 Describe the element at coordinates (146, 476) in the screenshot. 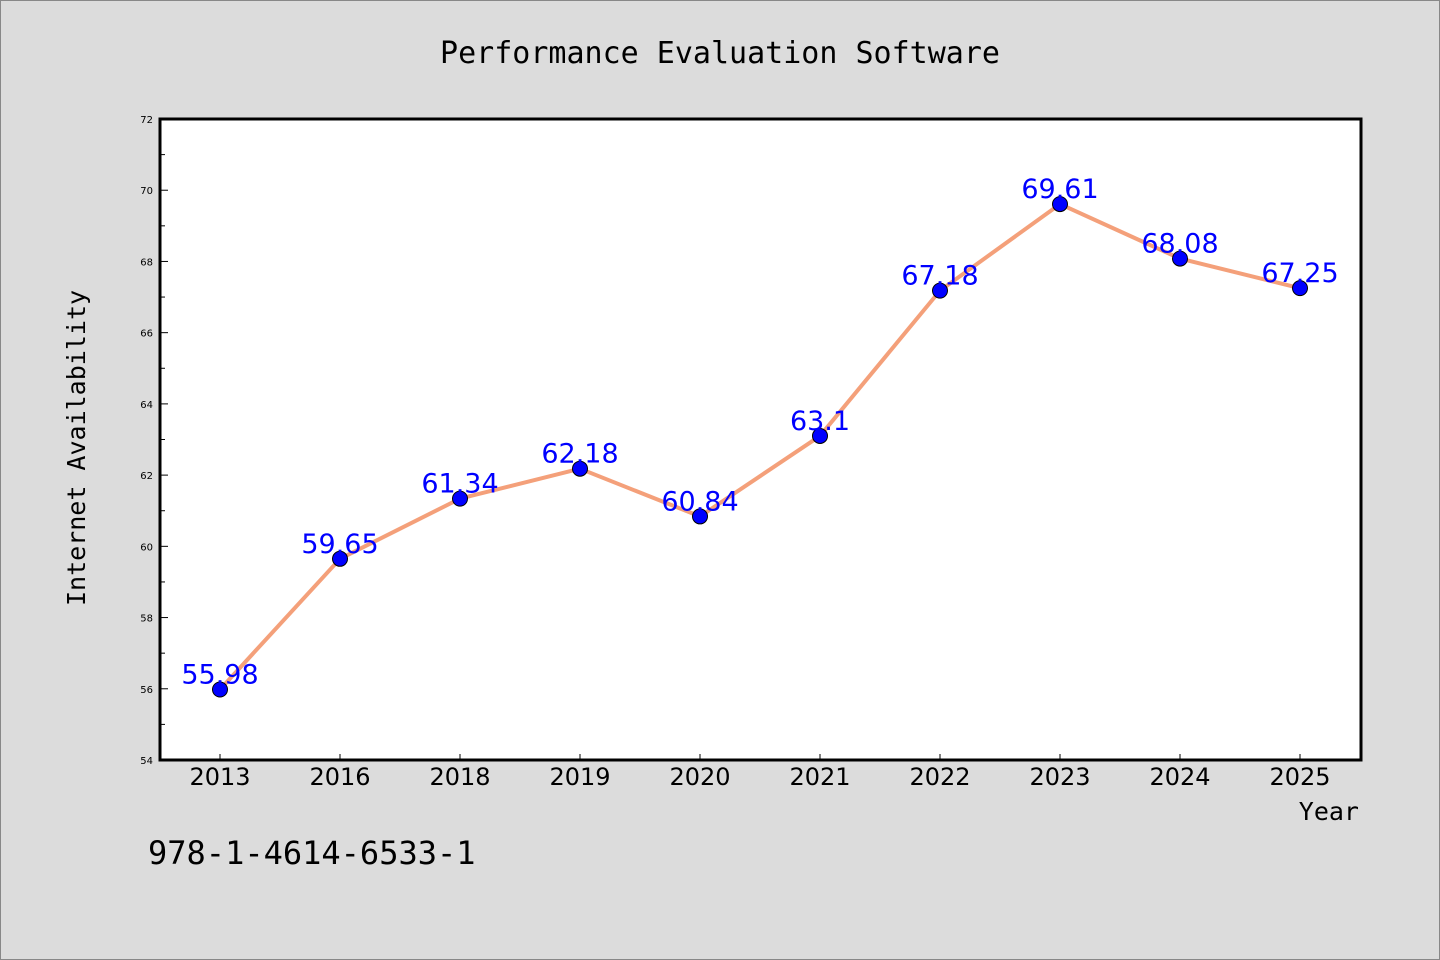

I see `y-tick-label: 62` at that location.